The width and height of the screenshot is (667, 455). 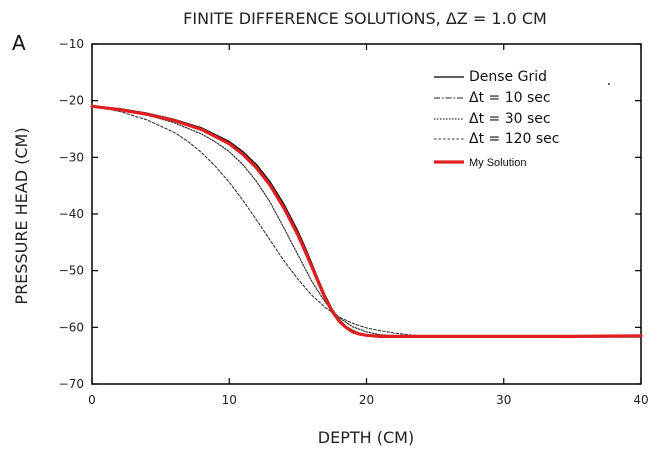 I want to click on y-tick-label: −40, so click(x=71, y=214).